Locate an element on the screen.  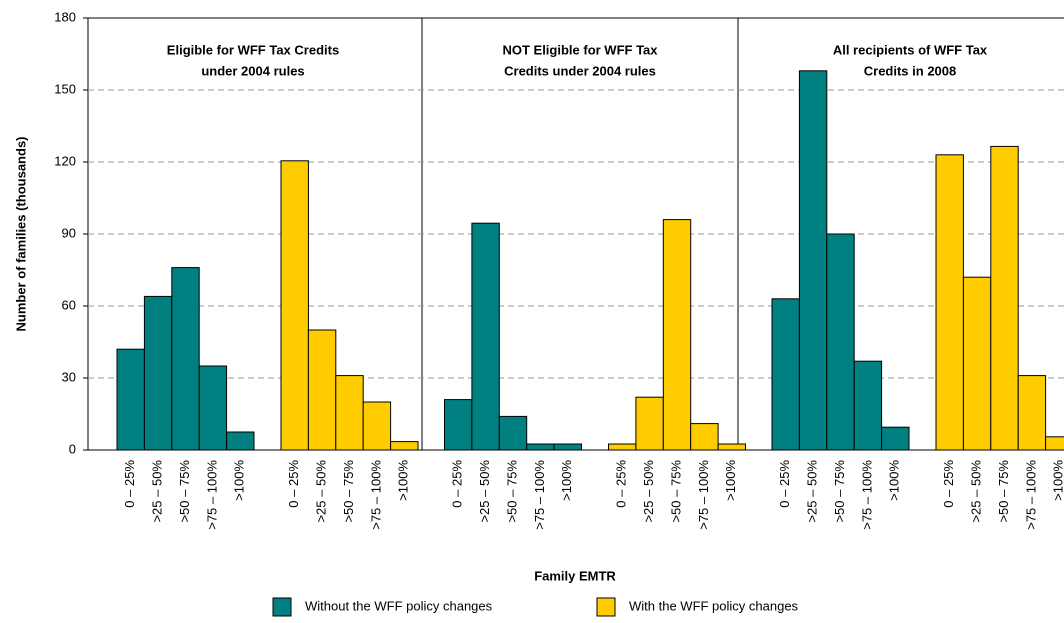
panel-title: Credits under 2004 rules is located at coordinates (580, 70).